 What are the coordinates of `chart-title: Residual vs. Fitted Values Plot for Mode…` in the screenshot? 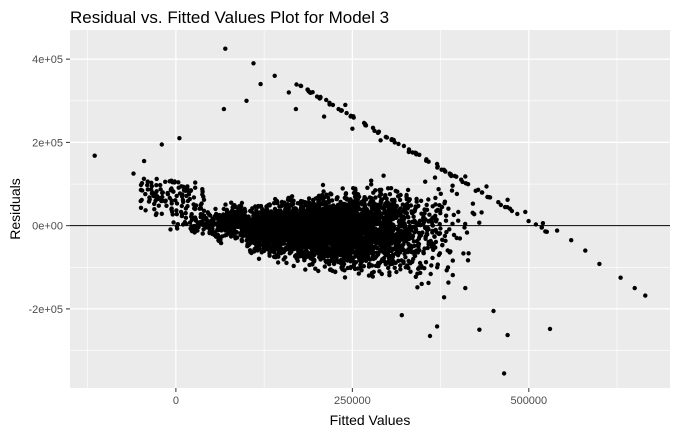 It's located at (229, 17).